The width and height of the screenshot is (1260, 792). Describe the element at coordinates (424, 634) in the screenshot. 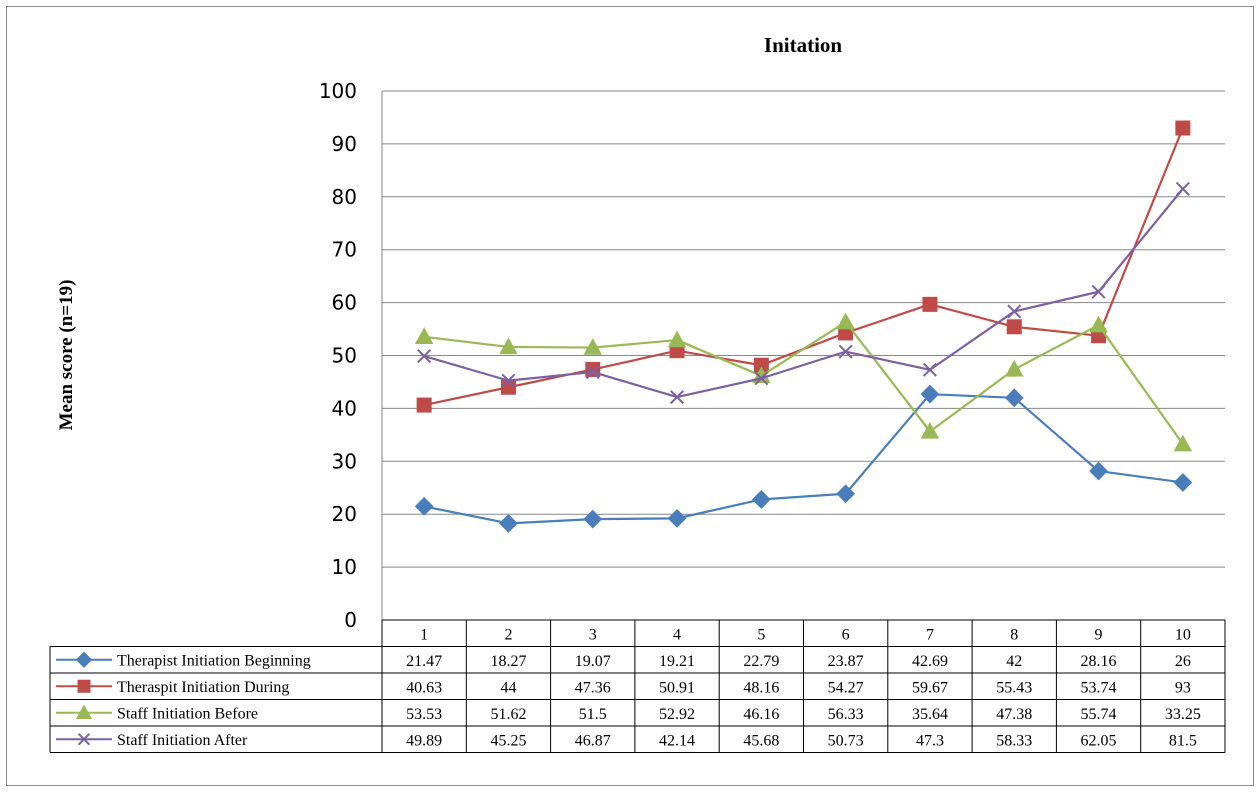

I see `x-category-label: 1` at that location.